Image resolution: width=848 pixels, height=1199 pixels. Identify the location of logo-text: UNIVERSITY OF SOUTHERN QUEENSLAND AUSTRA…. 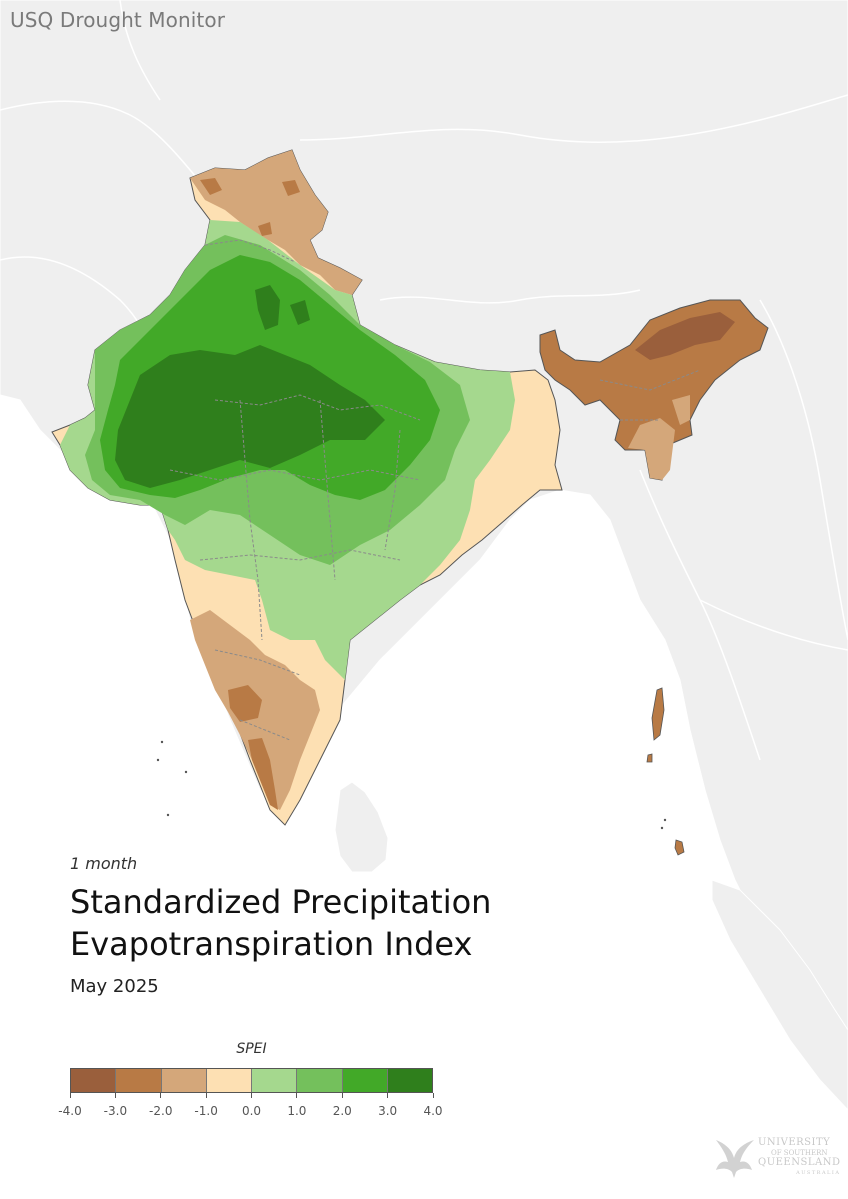
(799, 1158).